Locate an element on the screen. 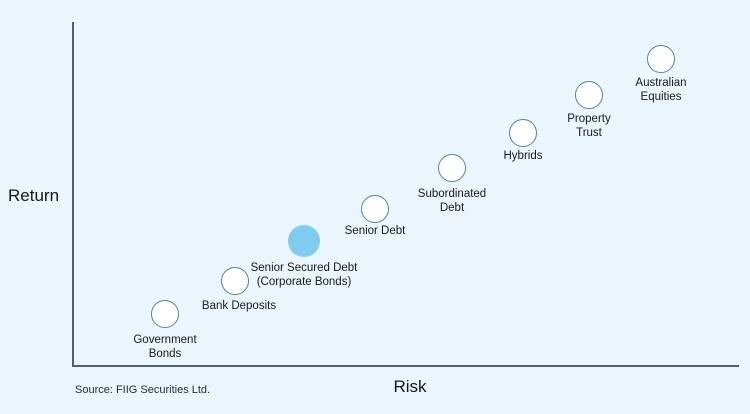  data-point-label: Australian Equities is located at coordinates (661, 90).